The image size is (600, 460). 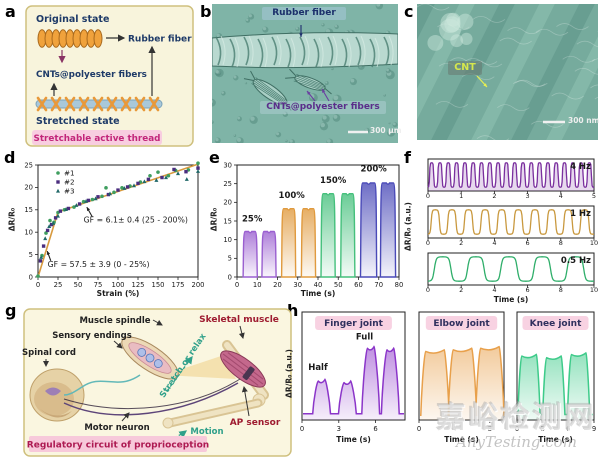 What do you see at coordinates (580, 214) in the screenshot?
I see `svg-text: 1 Hz` at bounding box center [580, 214].